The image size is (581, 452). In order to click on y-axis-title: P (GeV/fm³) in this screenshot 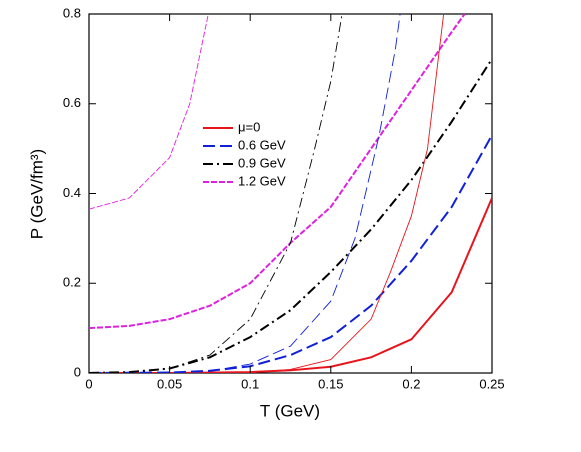, I will do `click(36, 194)`.